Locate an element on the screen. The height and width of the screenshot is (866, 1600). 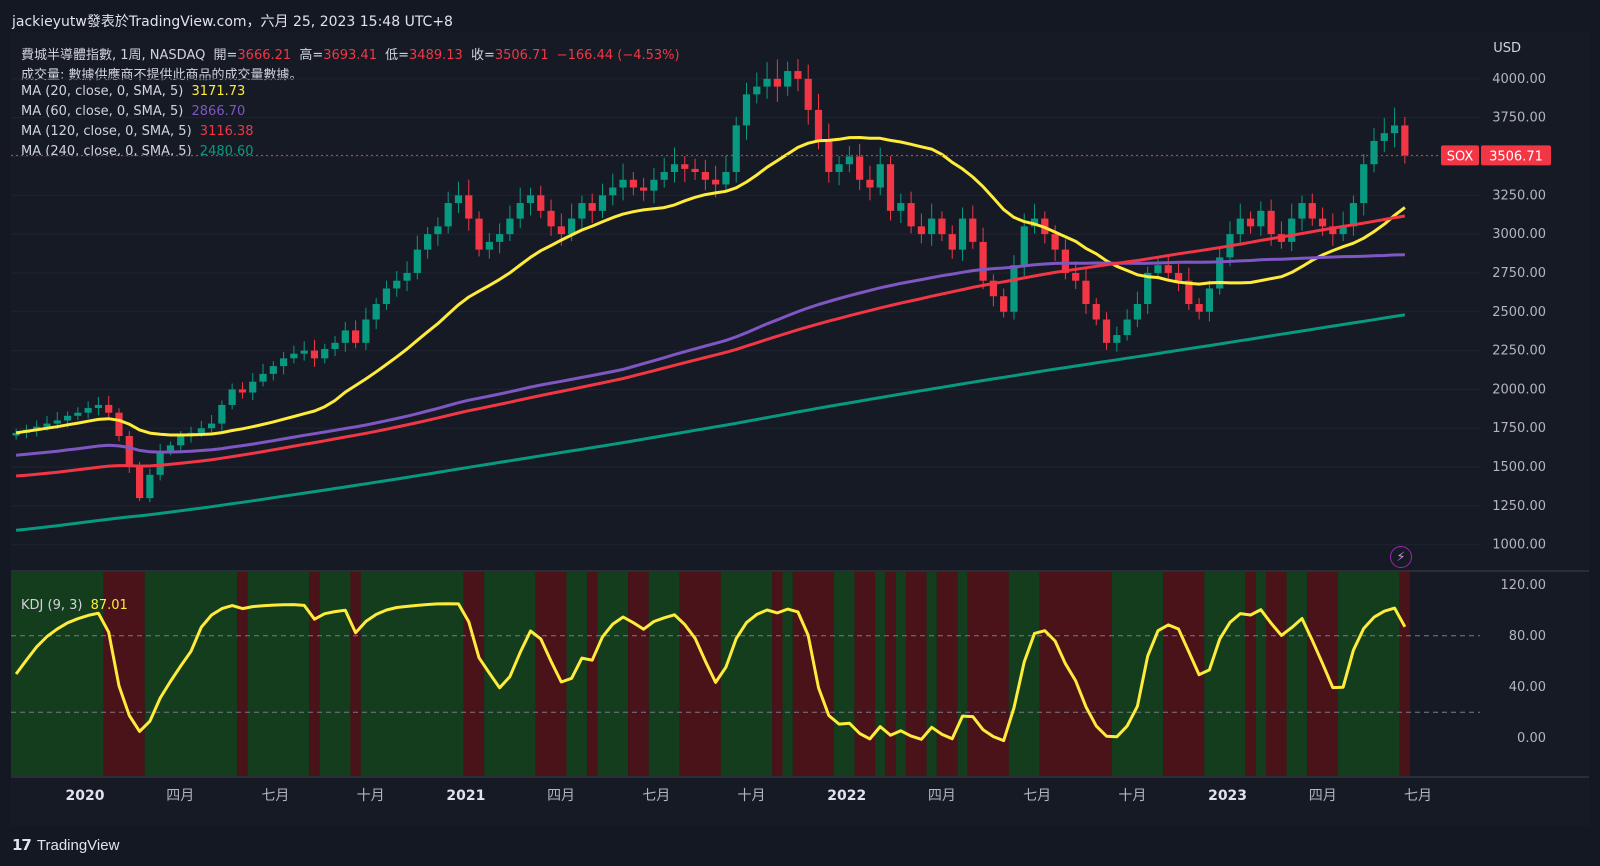
ma120-legend: MA (120, close, 0, SMA, 5) 3116.38 is located at coordinates (139, 131).